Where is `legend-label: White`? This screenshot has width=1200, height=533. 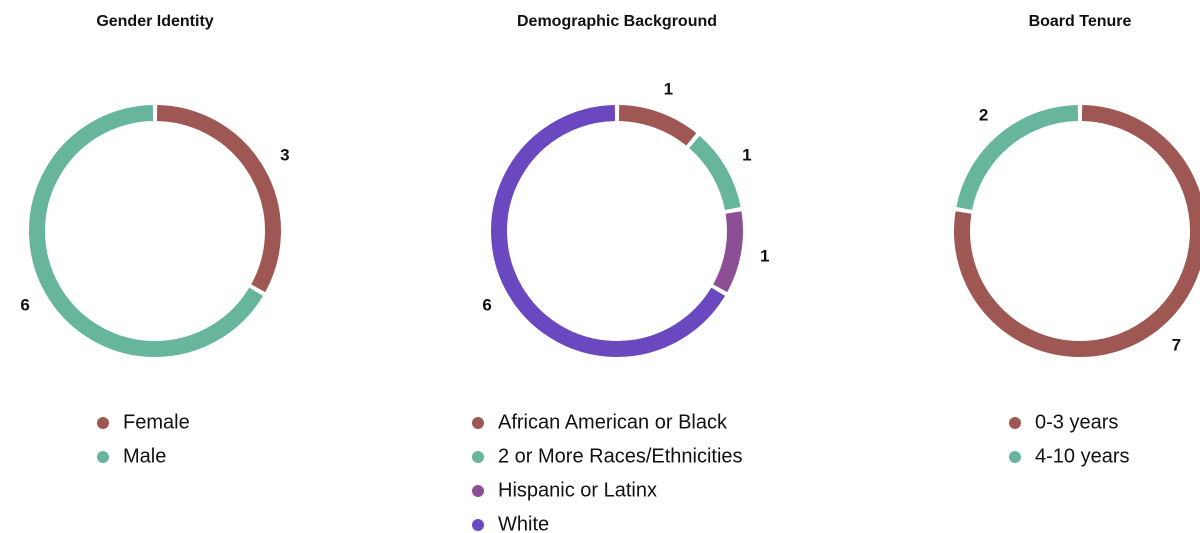 legend-label: White is located at coordinates (523, 523).